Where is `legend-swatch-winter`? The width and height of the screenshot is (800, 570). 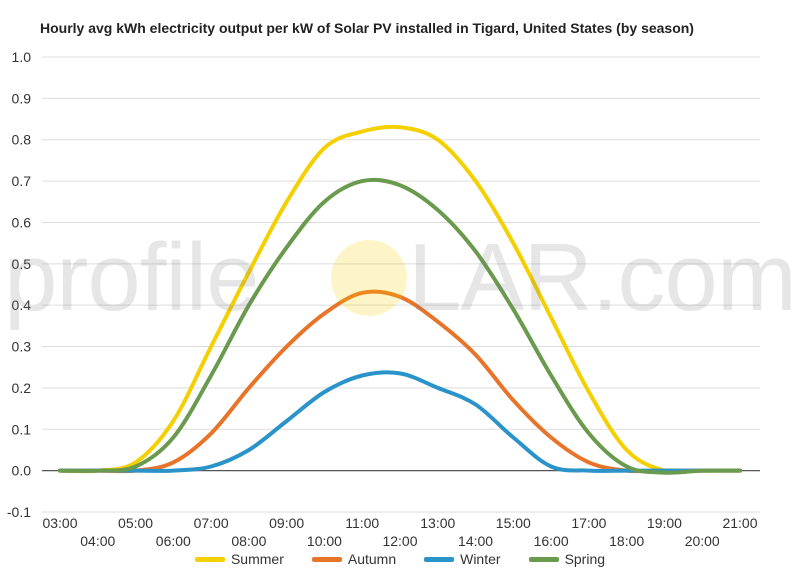 legend-swatch-winter is located at coordinates (439, 559).